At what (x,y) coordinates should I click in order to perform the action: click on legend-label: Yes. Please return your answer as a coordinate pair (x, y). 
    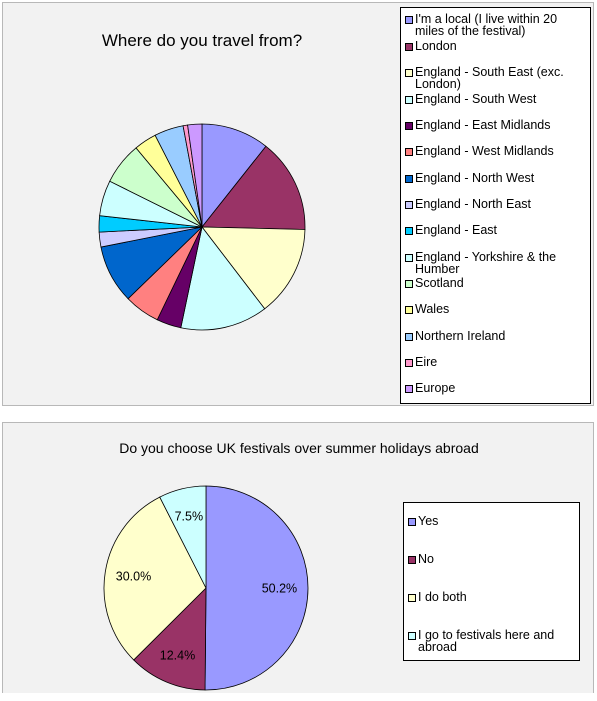
    Looking at the image, I should click on (428, 521).